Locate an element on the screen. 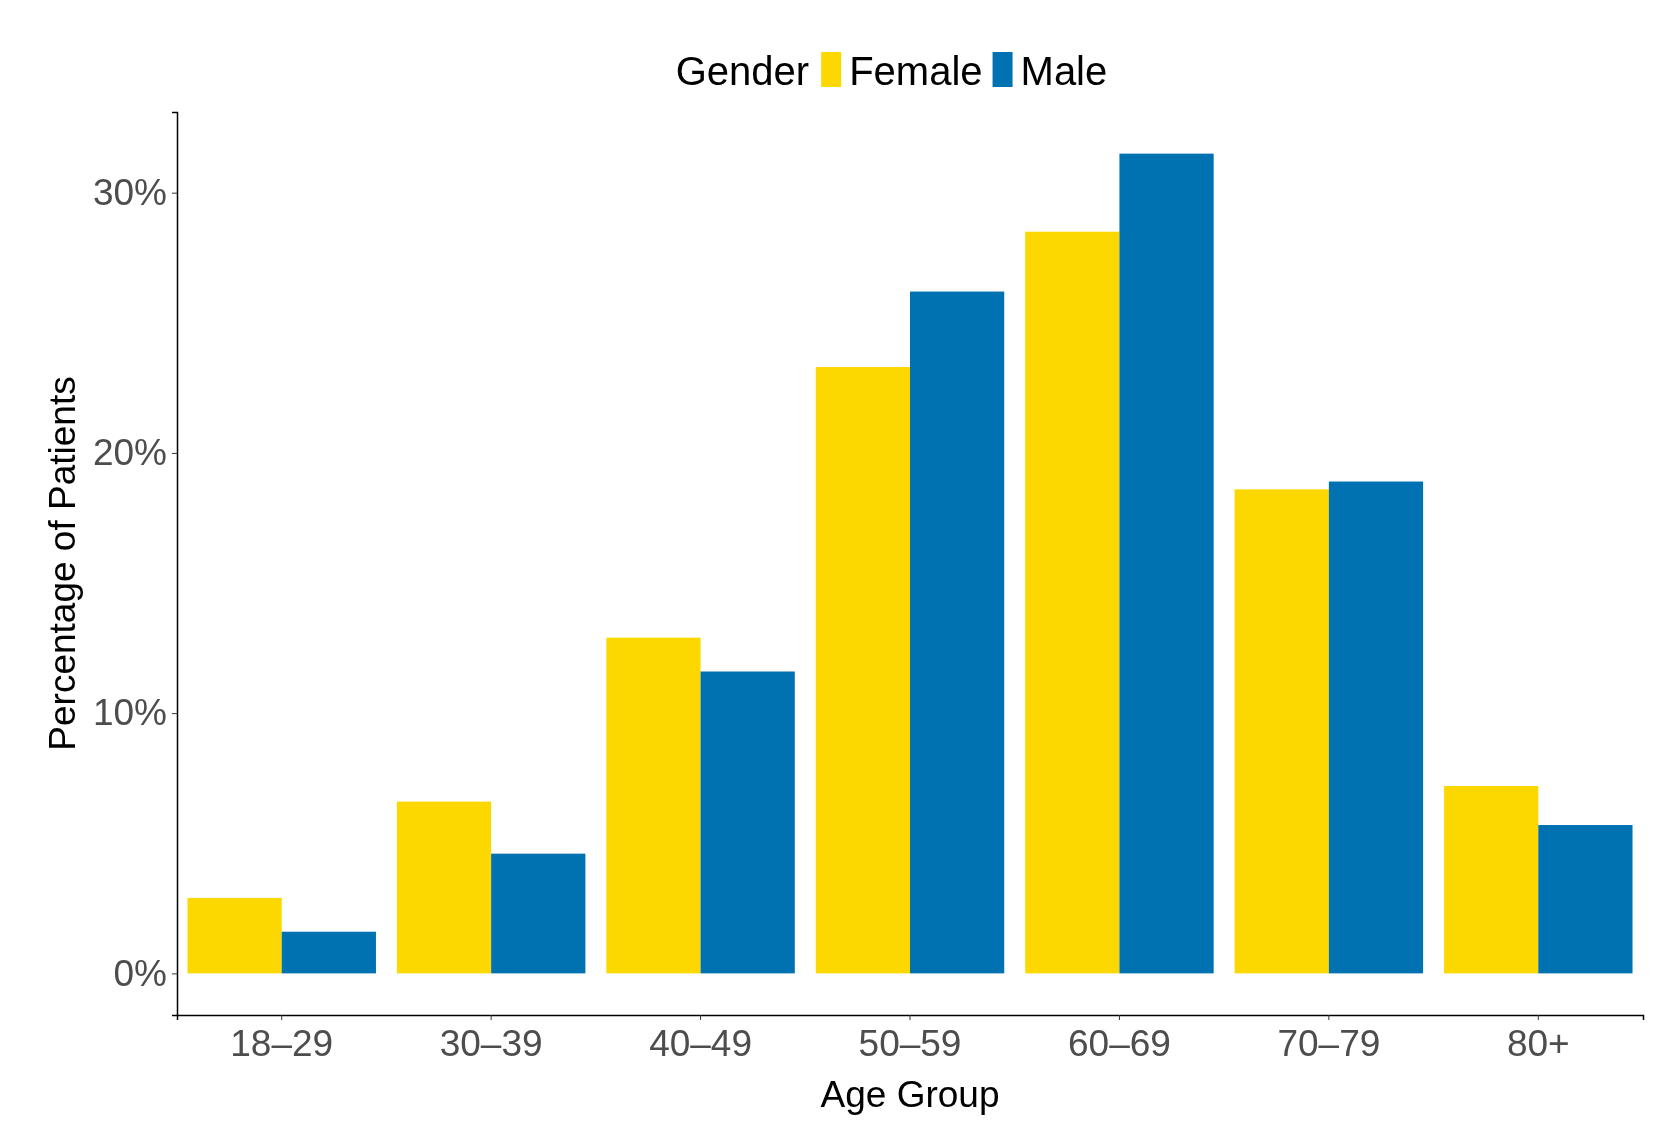  x-tick-label: 50–59 is located at coordinates (910, 1044).